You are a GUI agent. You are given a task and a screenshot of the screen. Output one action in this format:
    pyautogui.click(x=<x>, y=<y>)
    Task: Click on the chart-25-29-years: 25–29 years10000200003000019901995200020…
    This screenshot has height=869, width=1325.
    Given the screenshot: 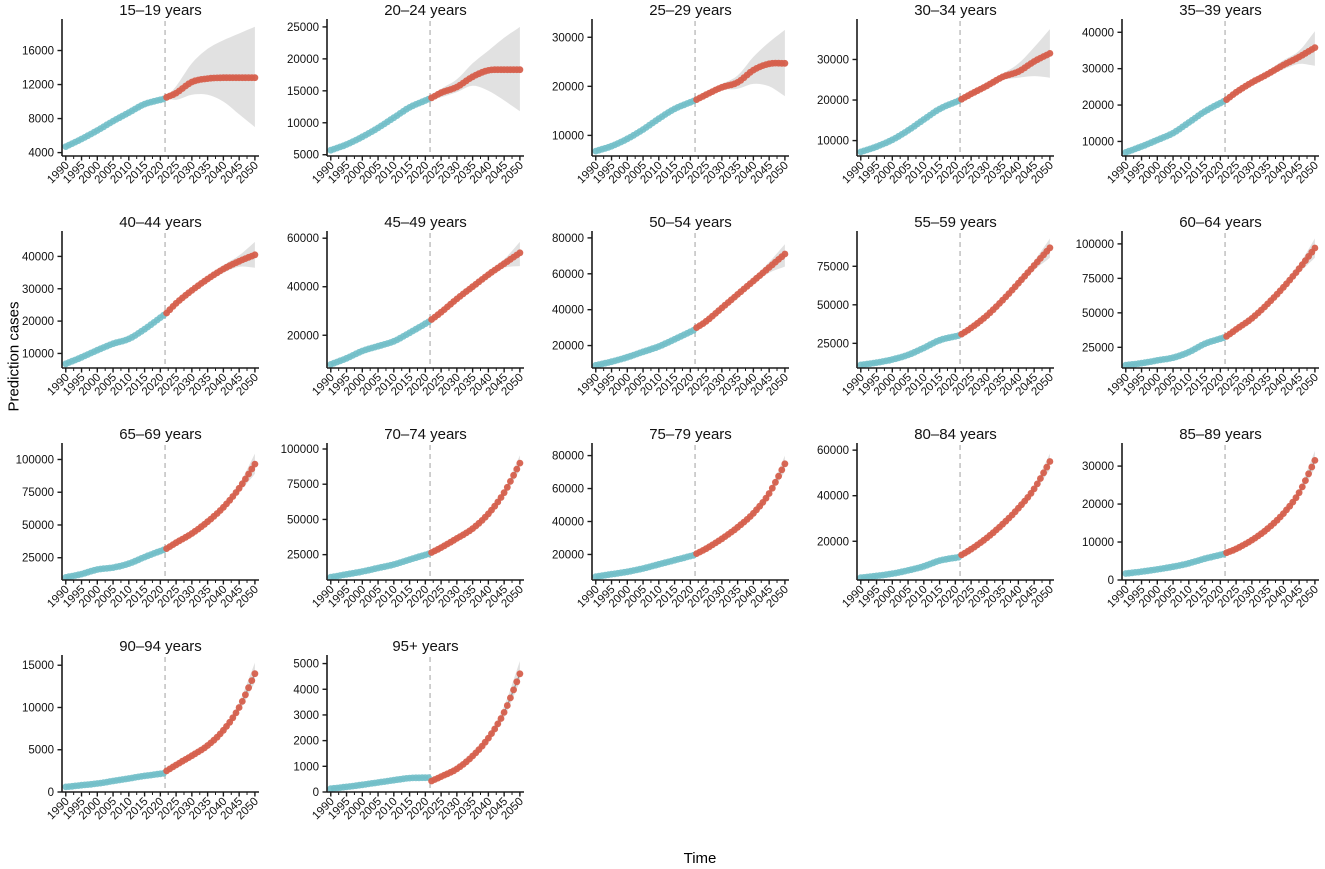 What is the action you would take?
    pyautogui.click(x=671, y=94)
    